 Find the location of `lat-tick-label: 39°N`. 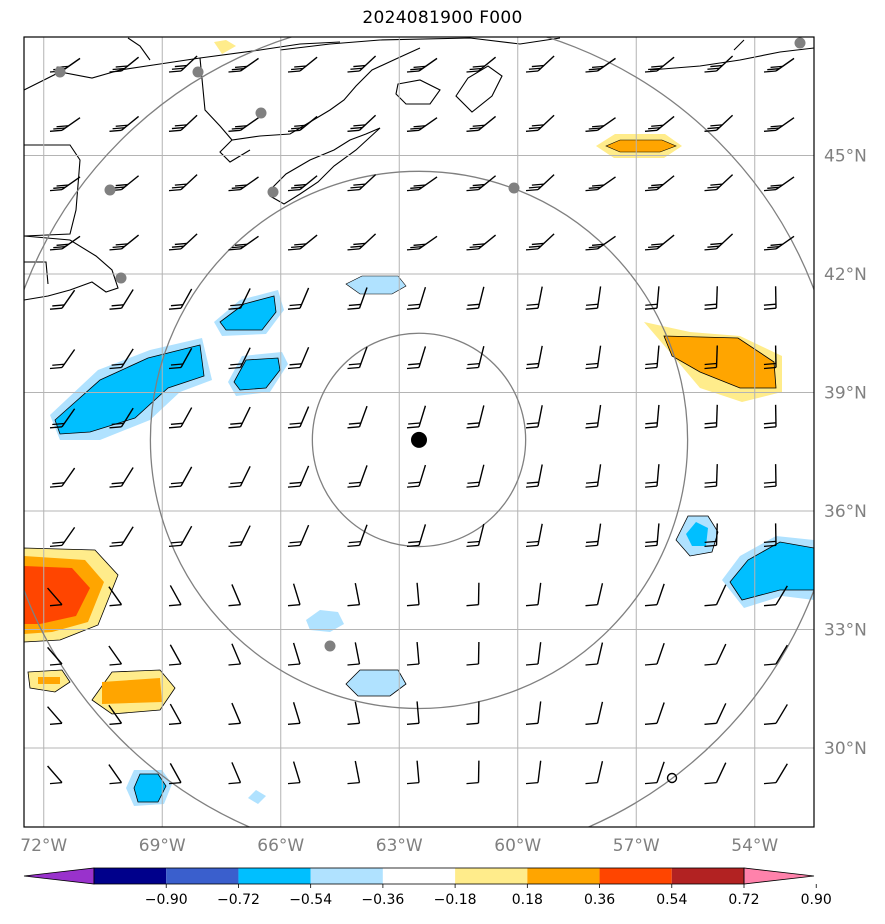

lat-tick-label: 39°N is located at coordinates (845, 394).